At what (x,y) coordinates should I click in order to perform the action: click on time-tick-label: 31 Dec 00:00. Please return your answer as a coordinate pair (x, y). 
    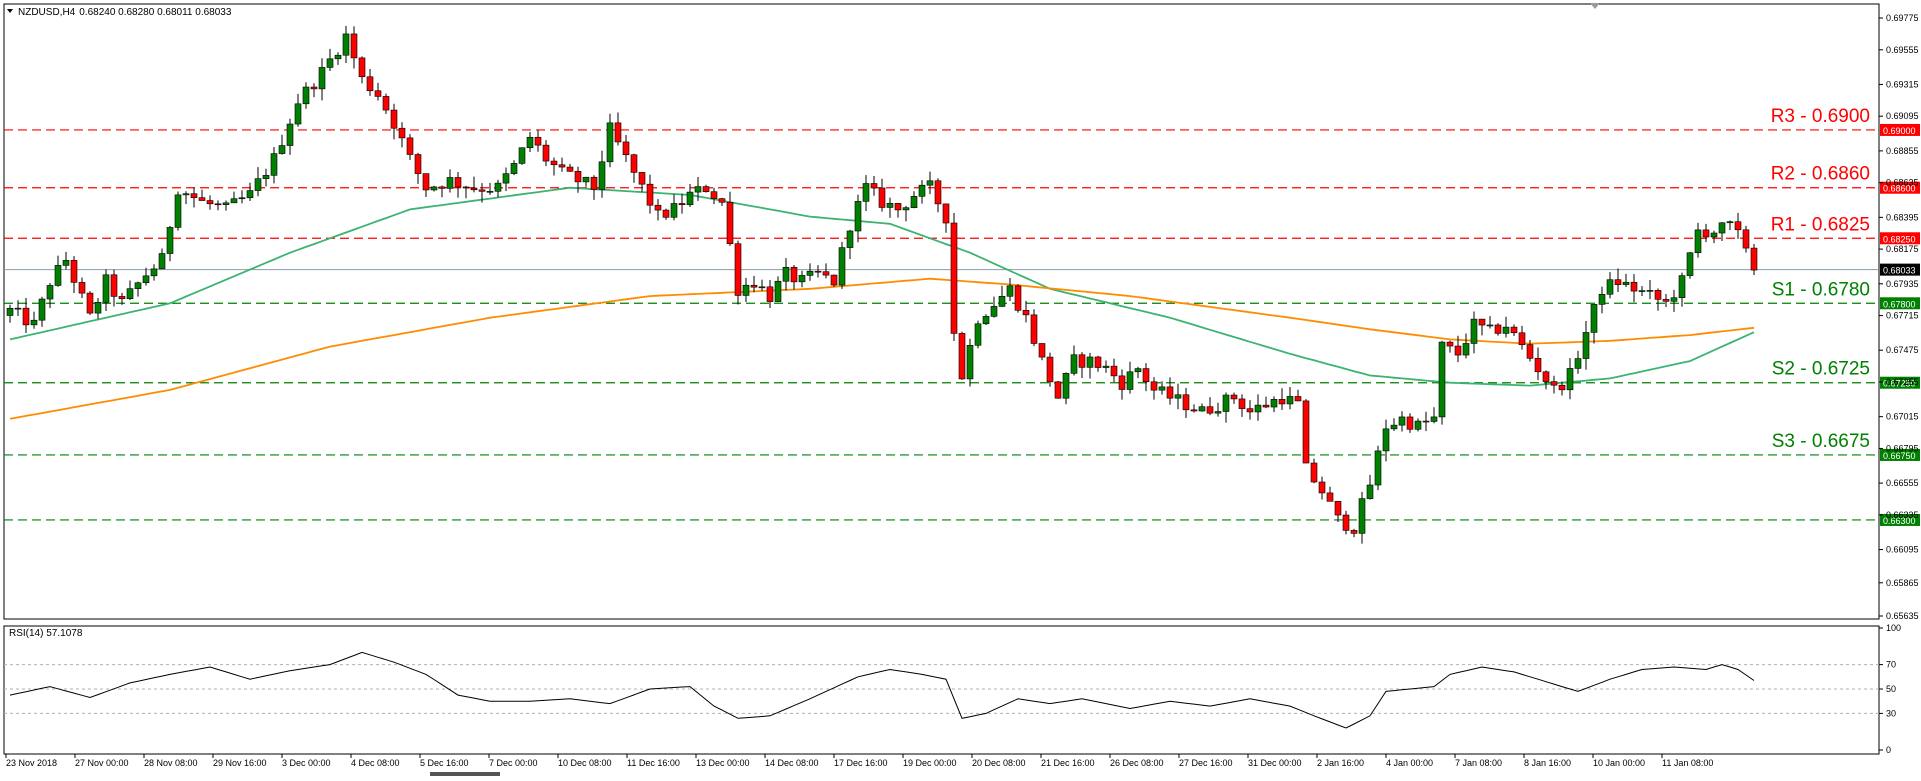
    Looking at the image, I should click on (1275, 763).